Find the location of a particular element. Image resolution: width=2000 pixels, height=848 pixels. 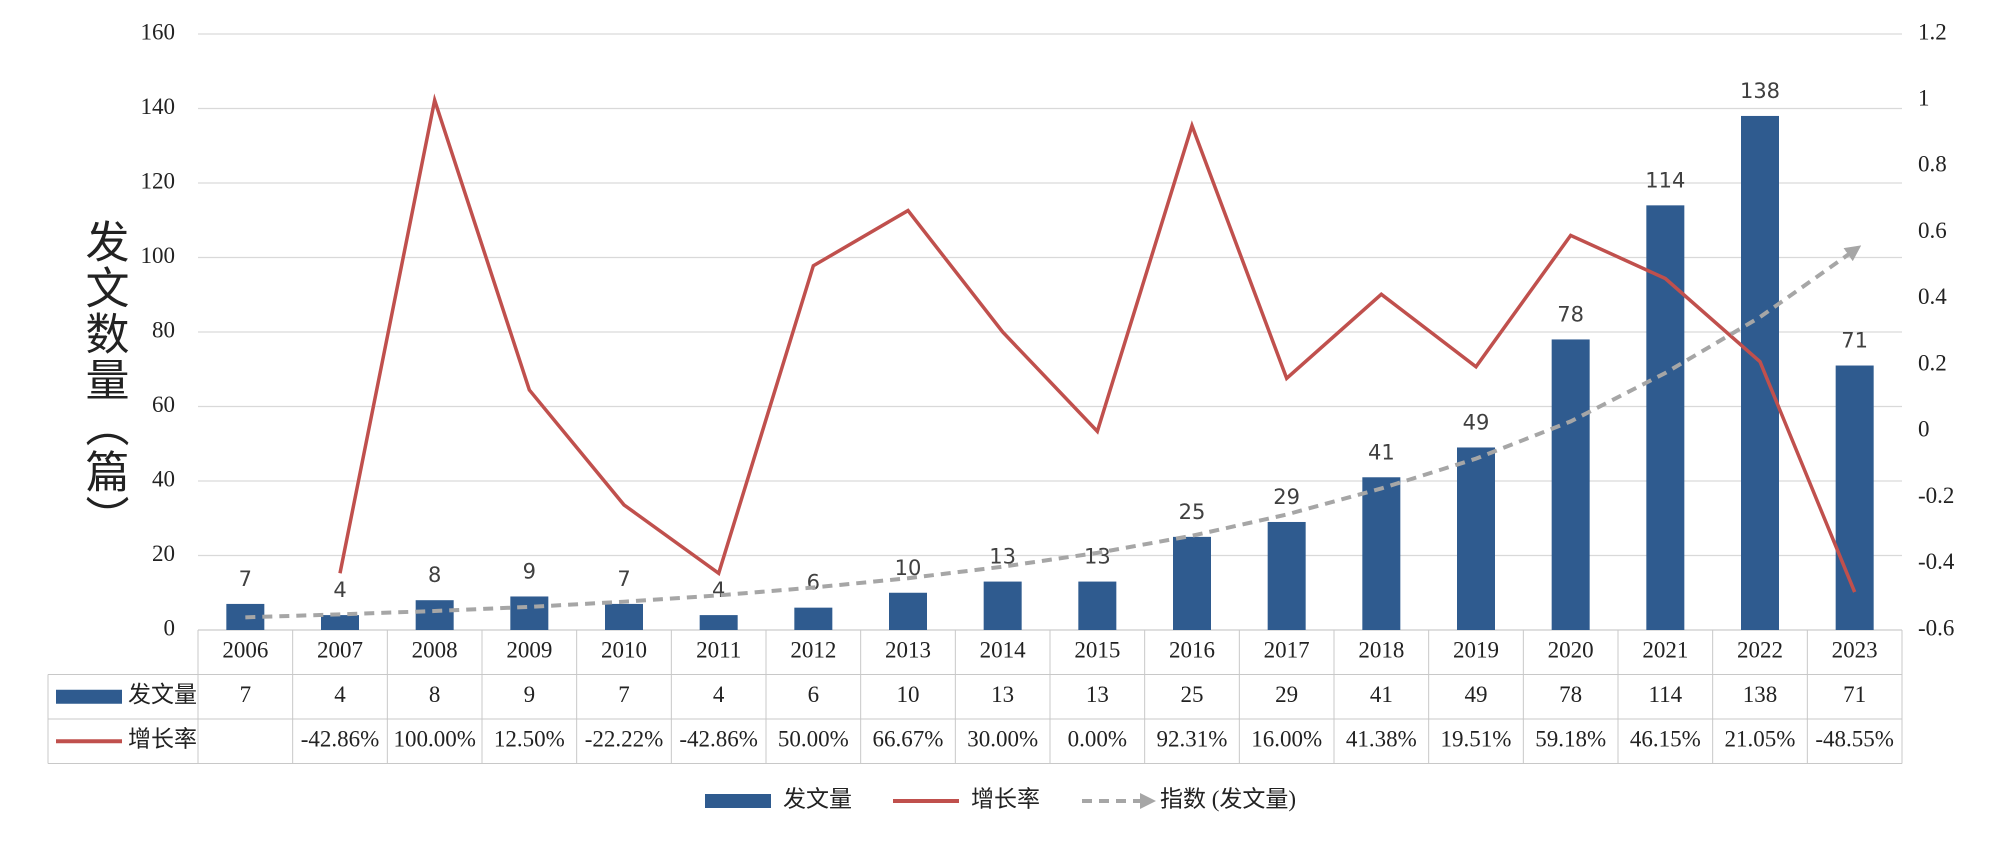

table-cell: 50.00% is located at coordinates (813, 739).